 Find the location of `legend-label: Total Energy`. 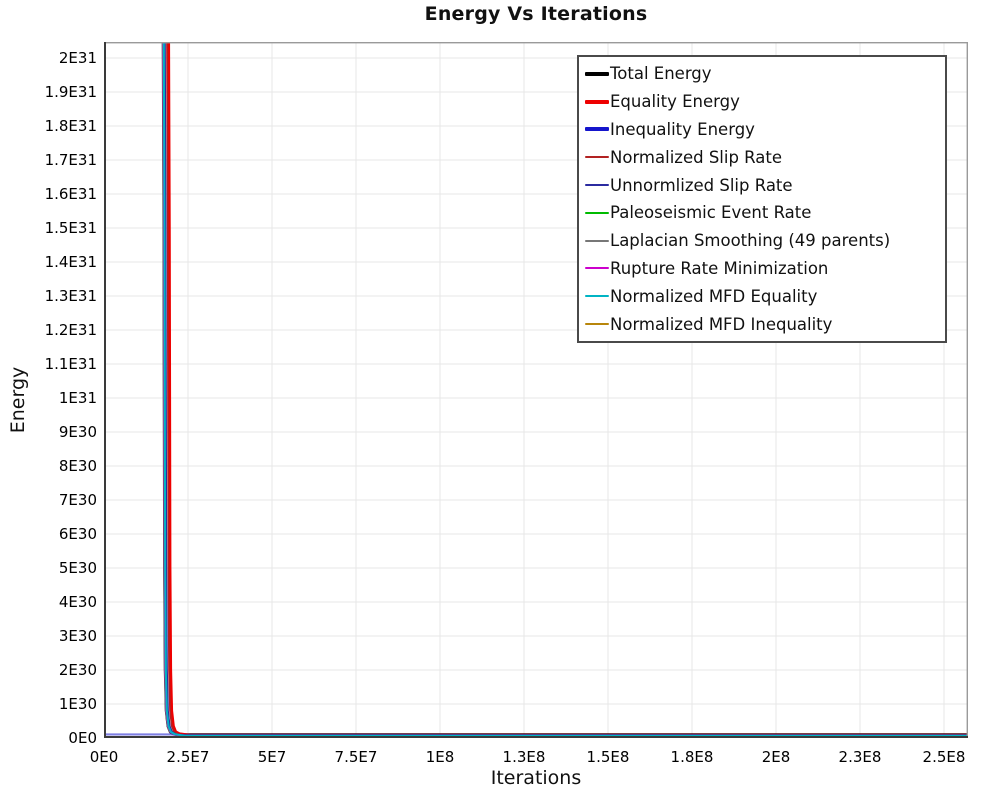

legend-label: Total Energy is located at coordinates (661, 74).